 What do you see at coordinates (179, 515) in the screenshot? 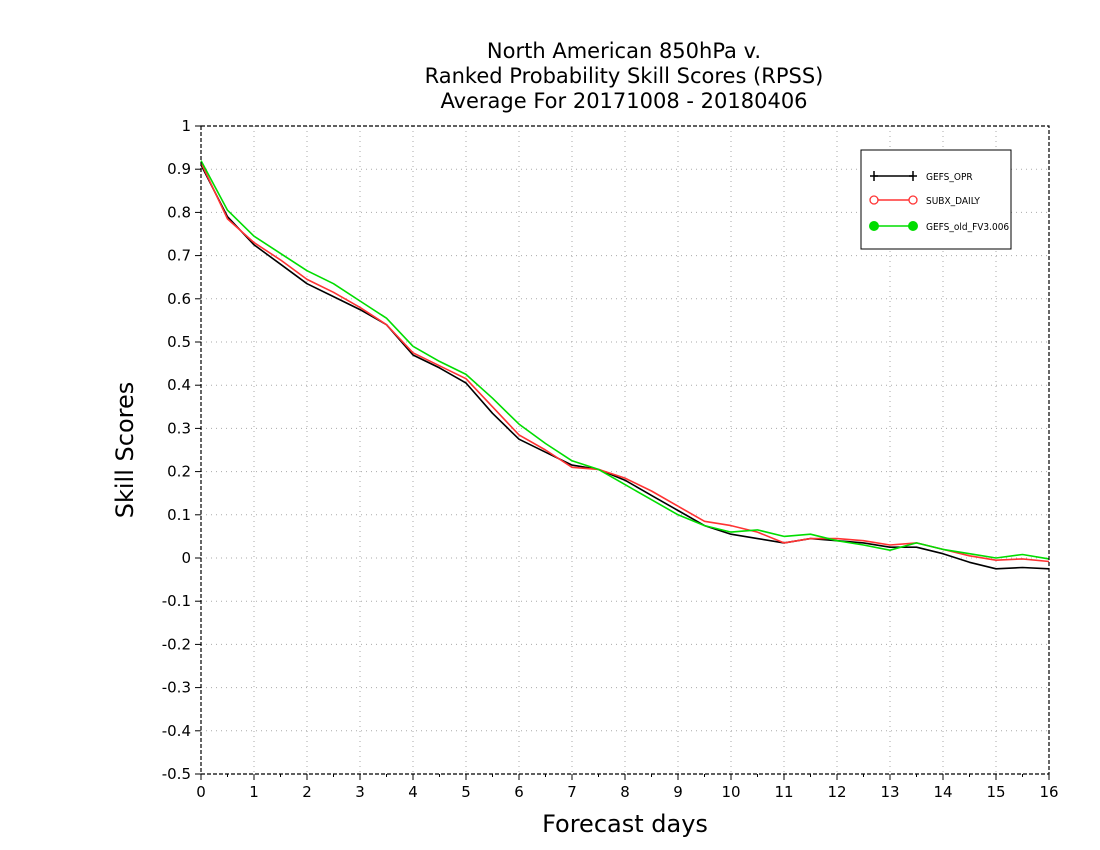
I see `y-tick-label: 0.1` at bounding box center [179, 515].